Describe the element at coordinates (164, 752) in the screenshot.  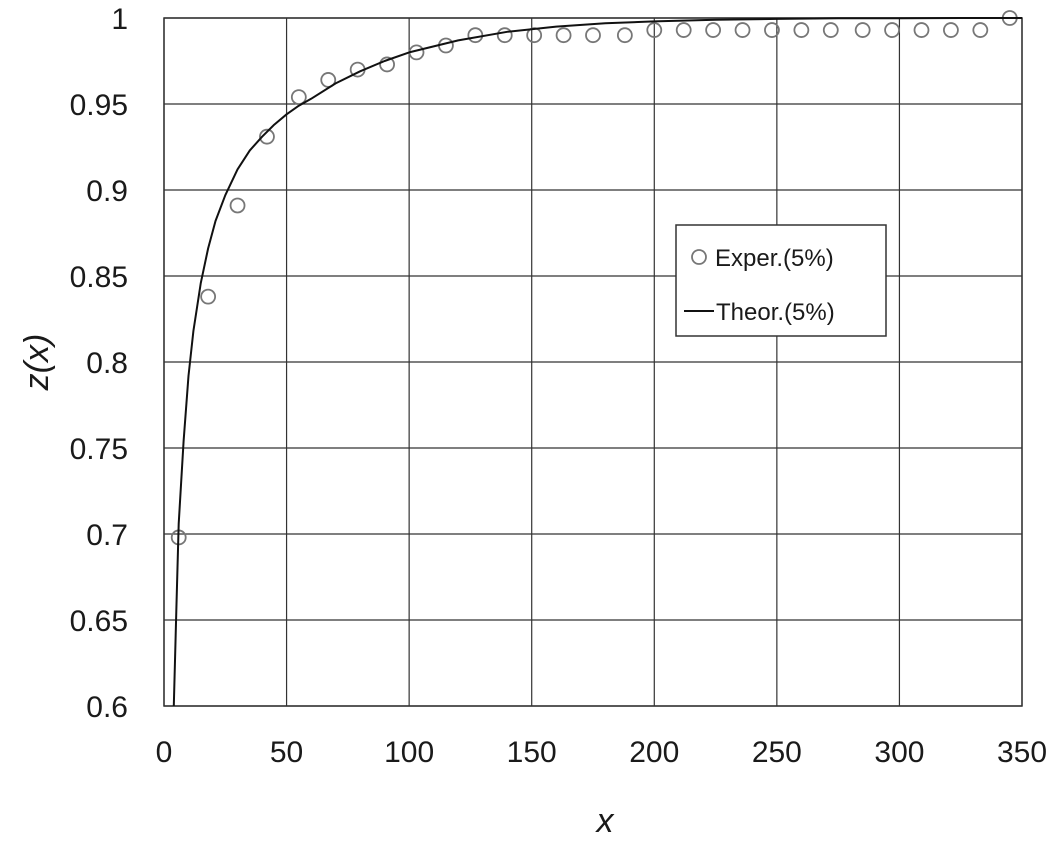
I see `x-tick-label: 0` at that location.